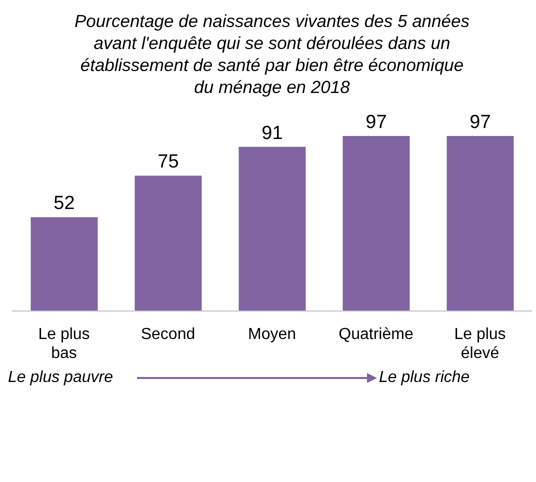  What do you see at coordinates (60, 378) in the screenshot?
I see `text: Le plus pauvre` at bounding box center [60, 378].